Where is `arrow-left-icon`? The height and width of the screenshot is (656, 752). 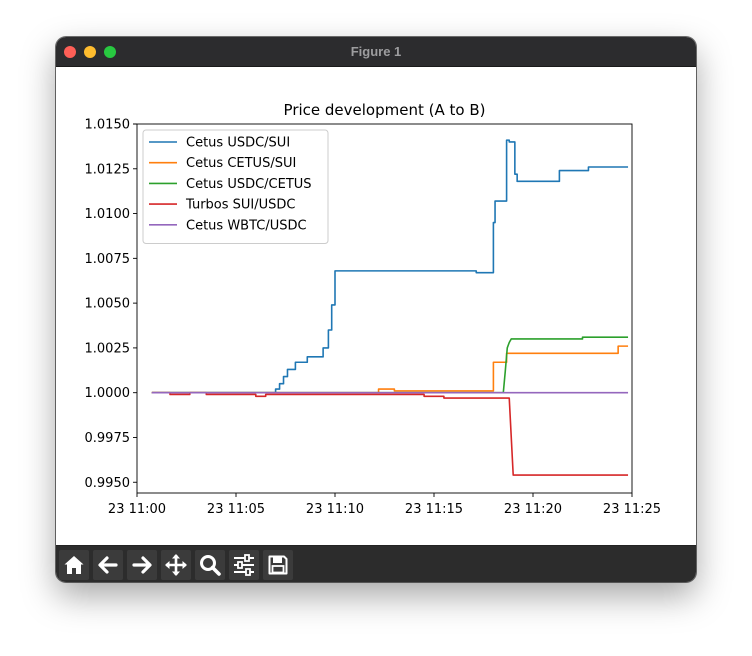
arrow-left-icon is located at coordinates (108, 565).